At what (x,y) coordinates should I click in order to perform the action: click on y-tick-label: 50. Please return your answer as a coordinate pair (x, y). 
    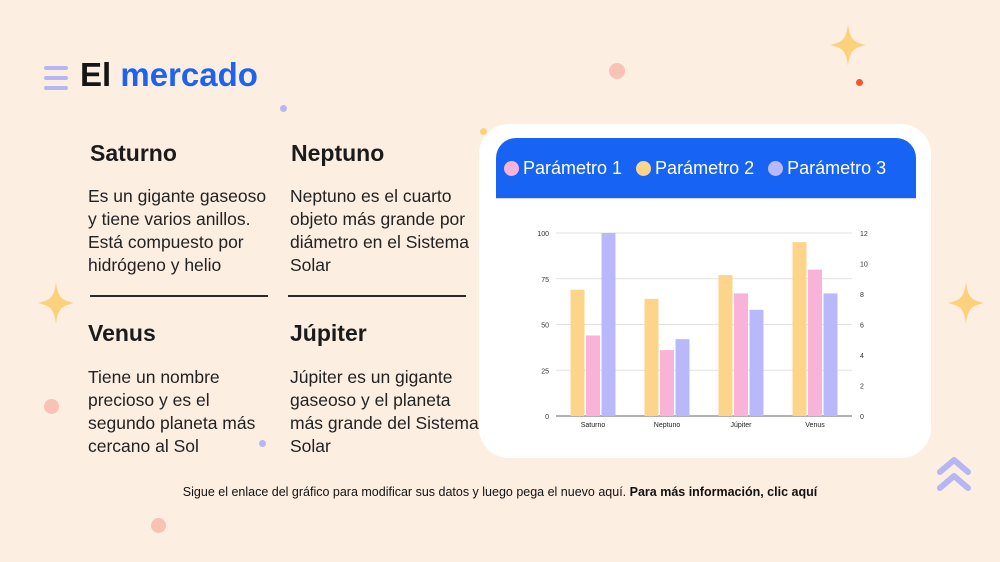
    Looking at the image, I should click on (545, 326).